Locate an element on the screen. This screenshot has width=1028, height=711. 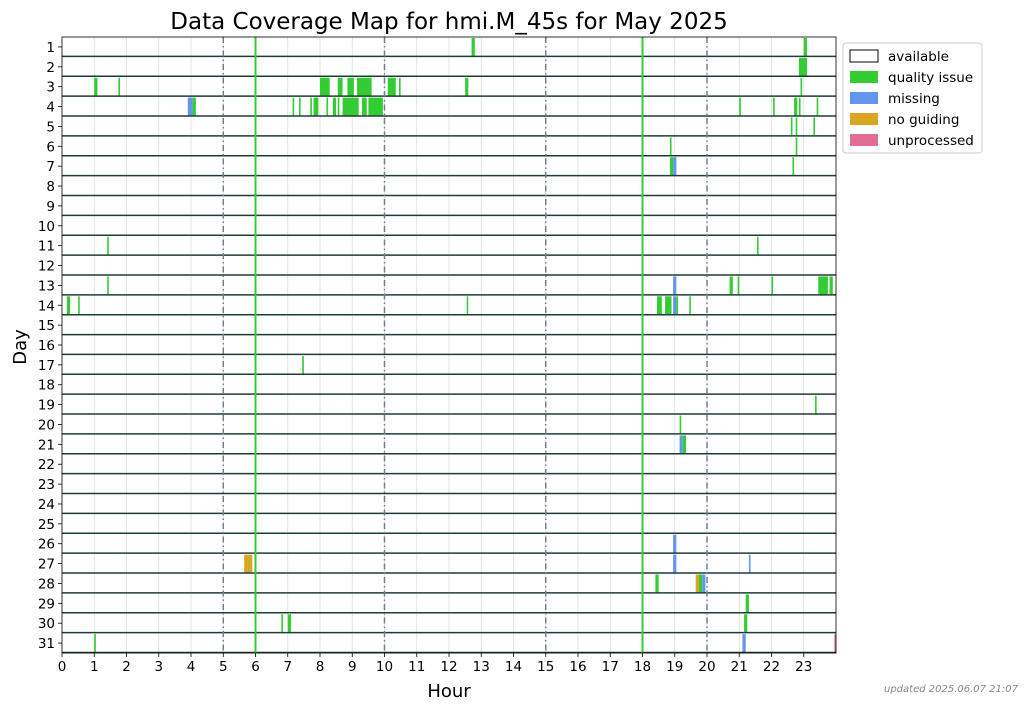
y-tick-label: 28 is located at coordinates (46, 584).